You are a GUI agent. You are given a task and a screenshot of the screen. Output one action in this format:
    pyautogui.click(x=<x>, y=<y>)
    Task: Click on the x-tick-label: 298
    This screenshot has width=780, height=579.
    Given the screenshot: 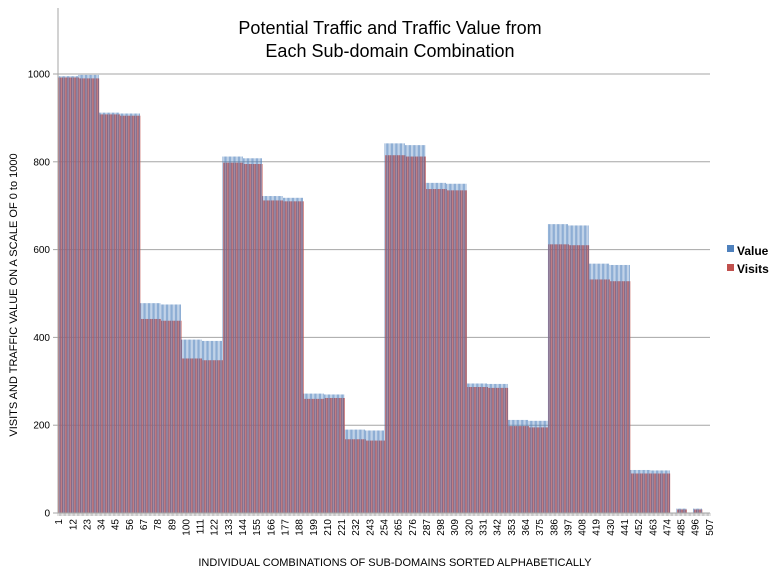 What is the action you would take?
    pyautogui.click(x=441, y=527)
    